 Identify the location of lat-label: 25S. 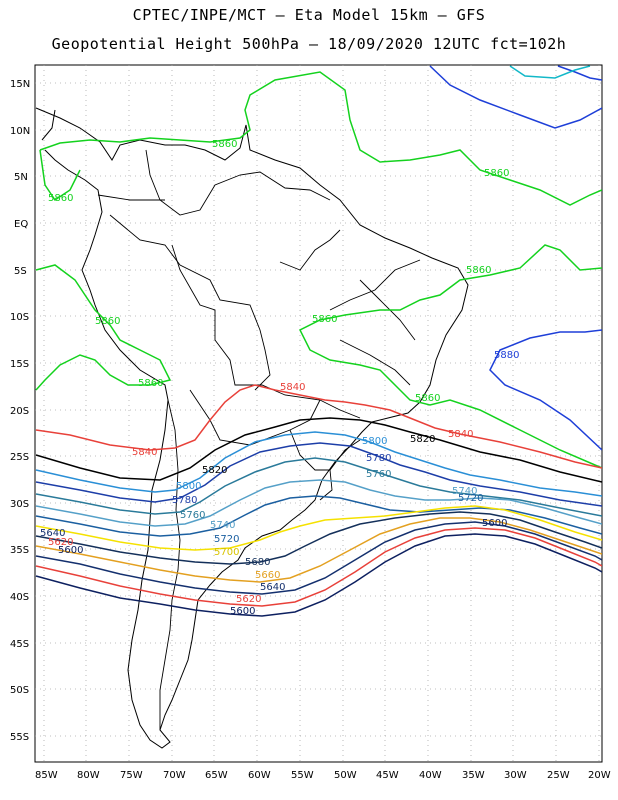
(19, 457).